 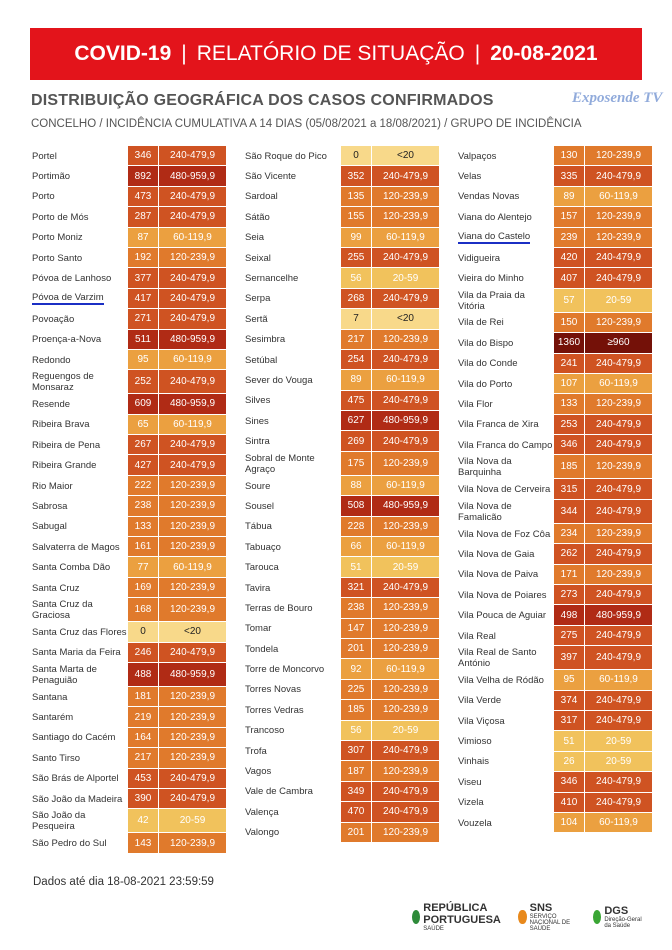 What do you see at coordinates (569, 384) in the screenshot?
I see `incidence-value: 107` at bounding box center [569, 384].